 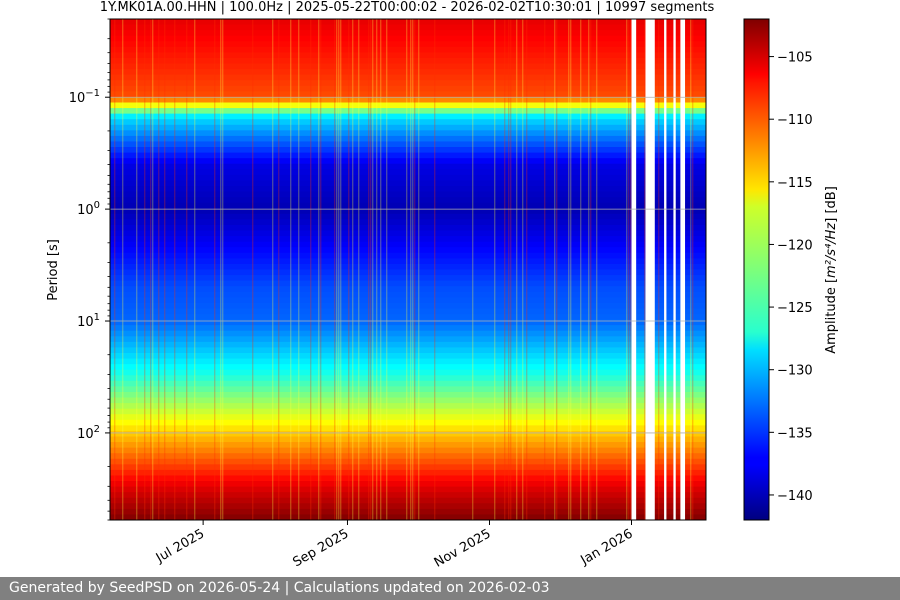 What do you see at coordinates (795, 245) in the screenshot?
I see `colorbar-tick-label: −120` at bounding box center [795, 245].